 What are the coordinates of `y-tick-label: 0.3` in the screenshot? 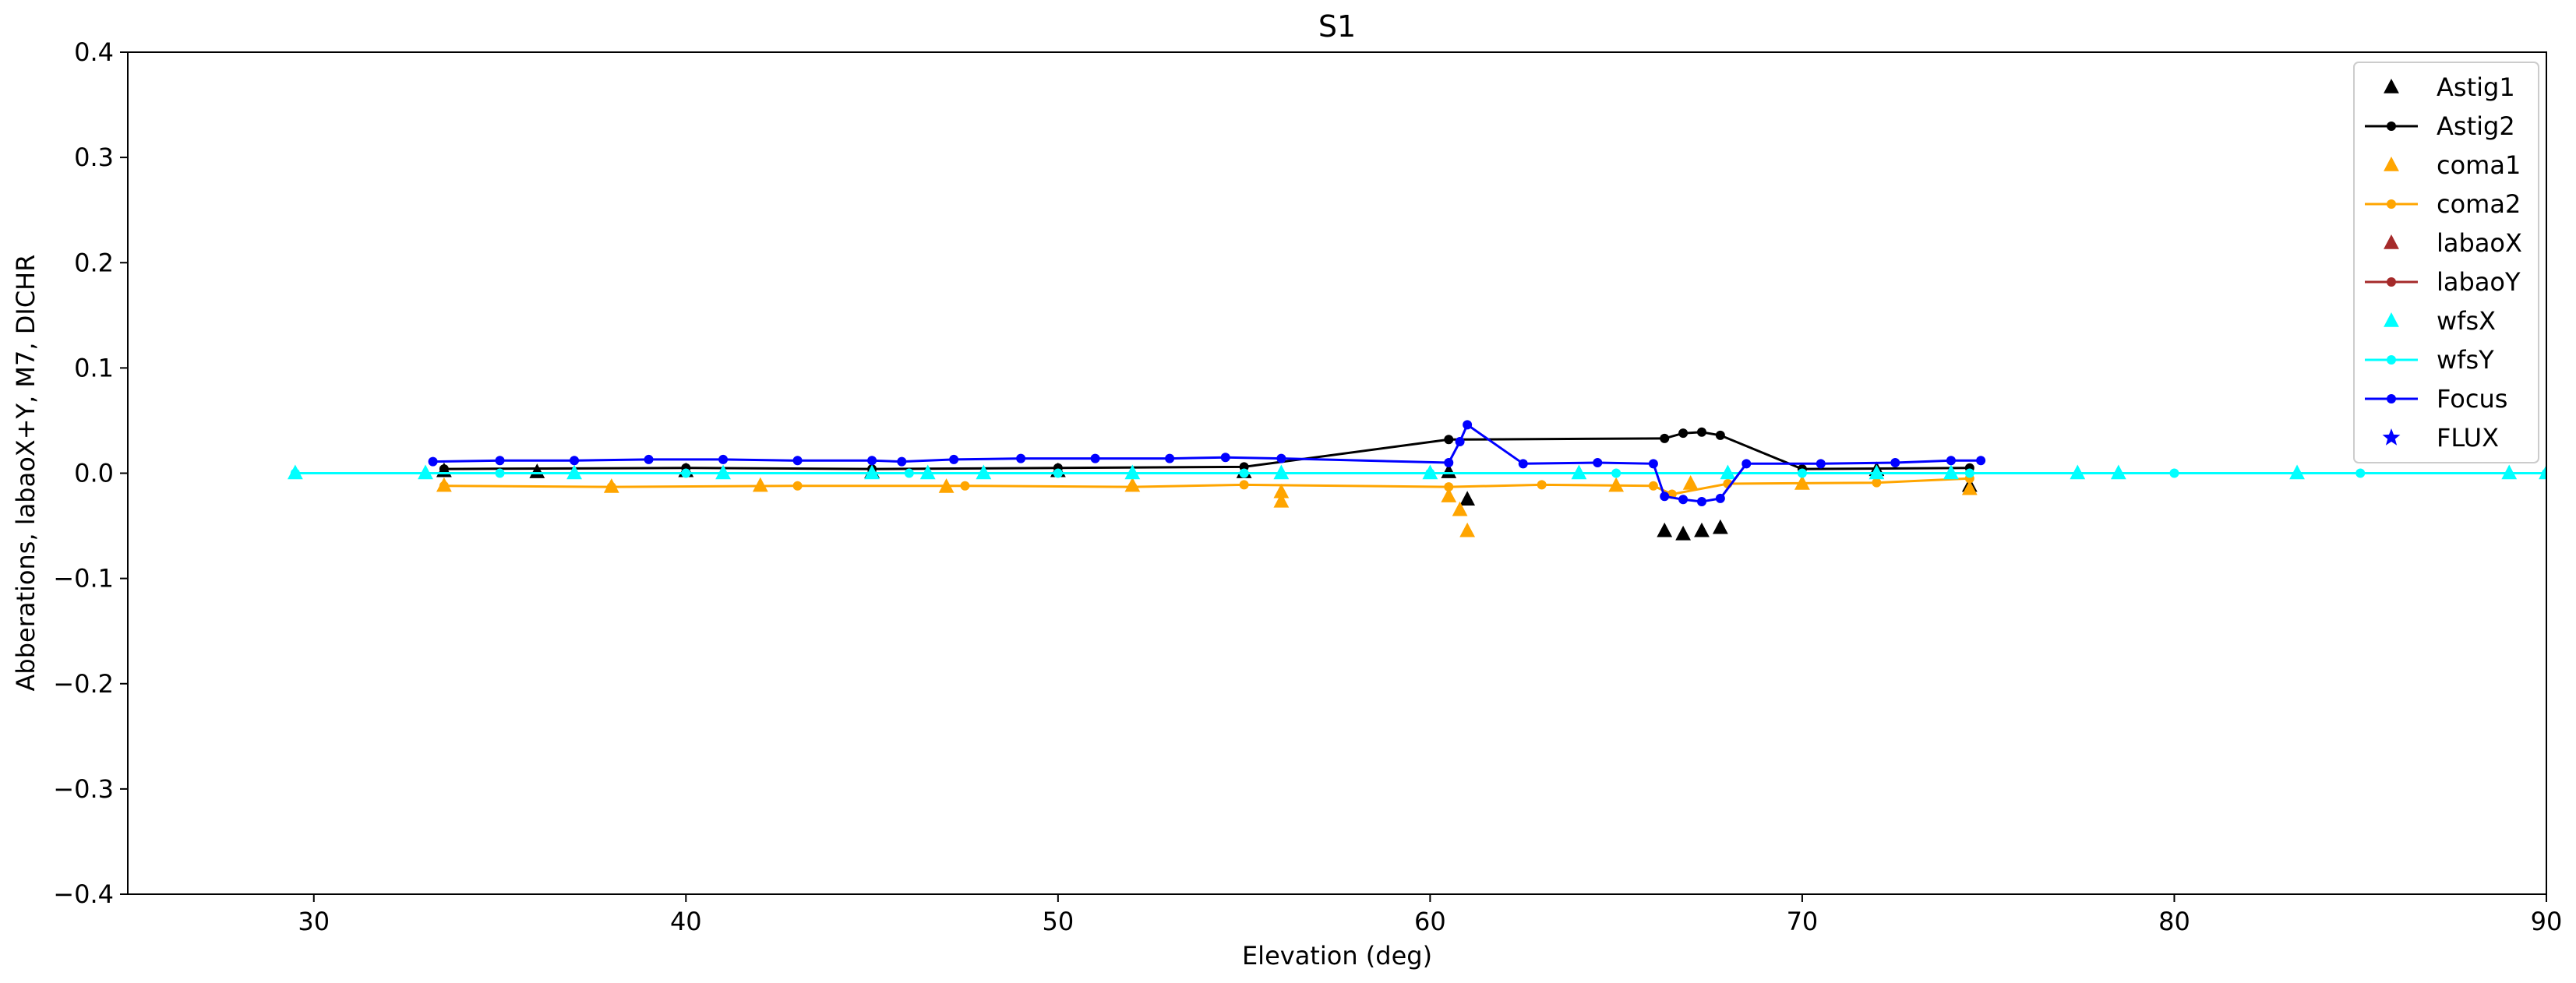 It's located at (94, 157).